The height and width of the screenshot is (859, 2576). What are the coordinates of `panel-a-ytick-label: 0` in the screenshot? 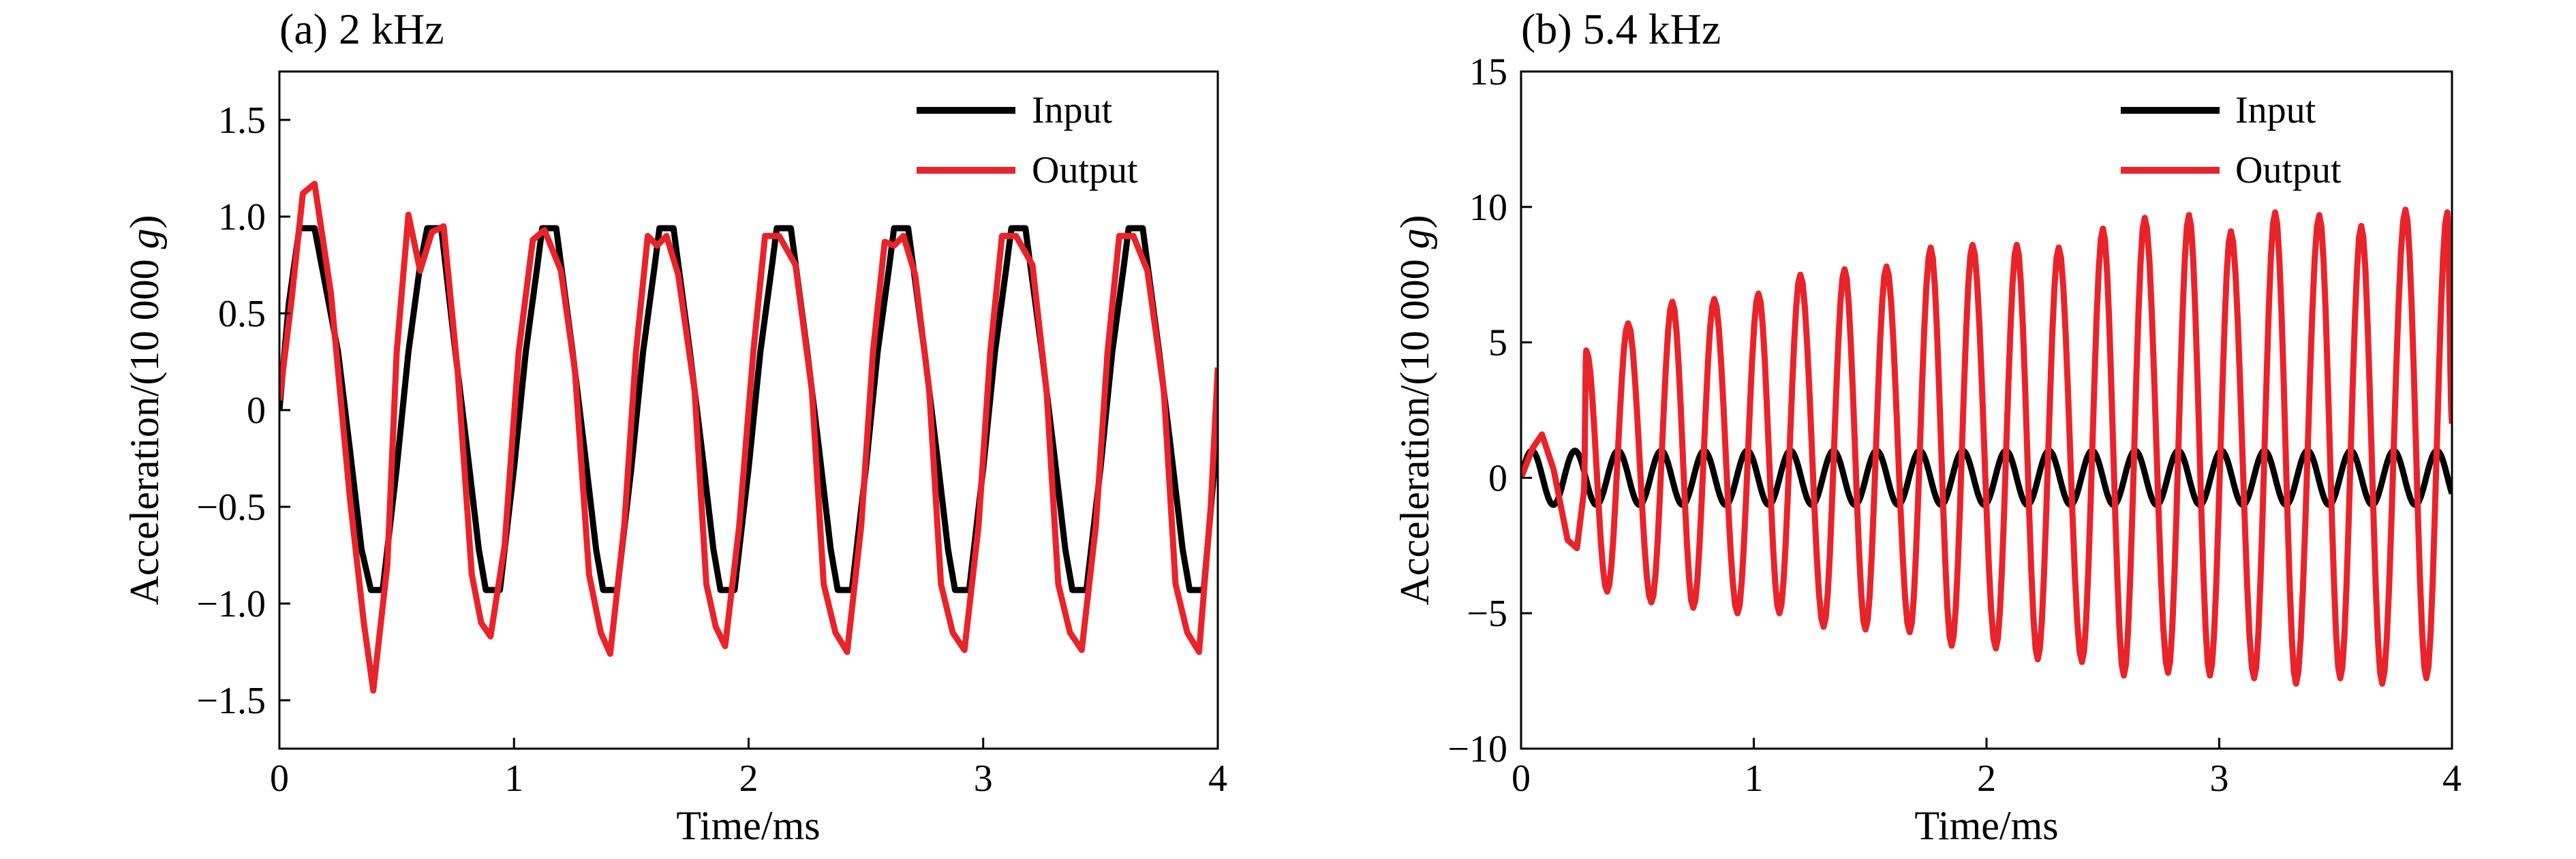 It's located at (256, 411).